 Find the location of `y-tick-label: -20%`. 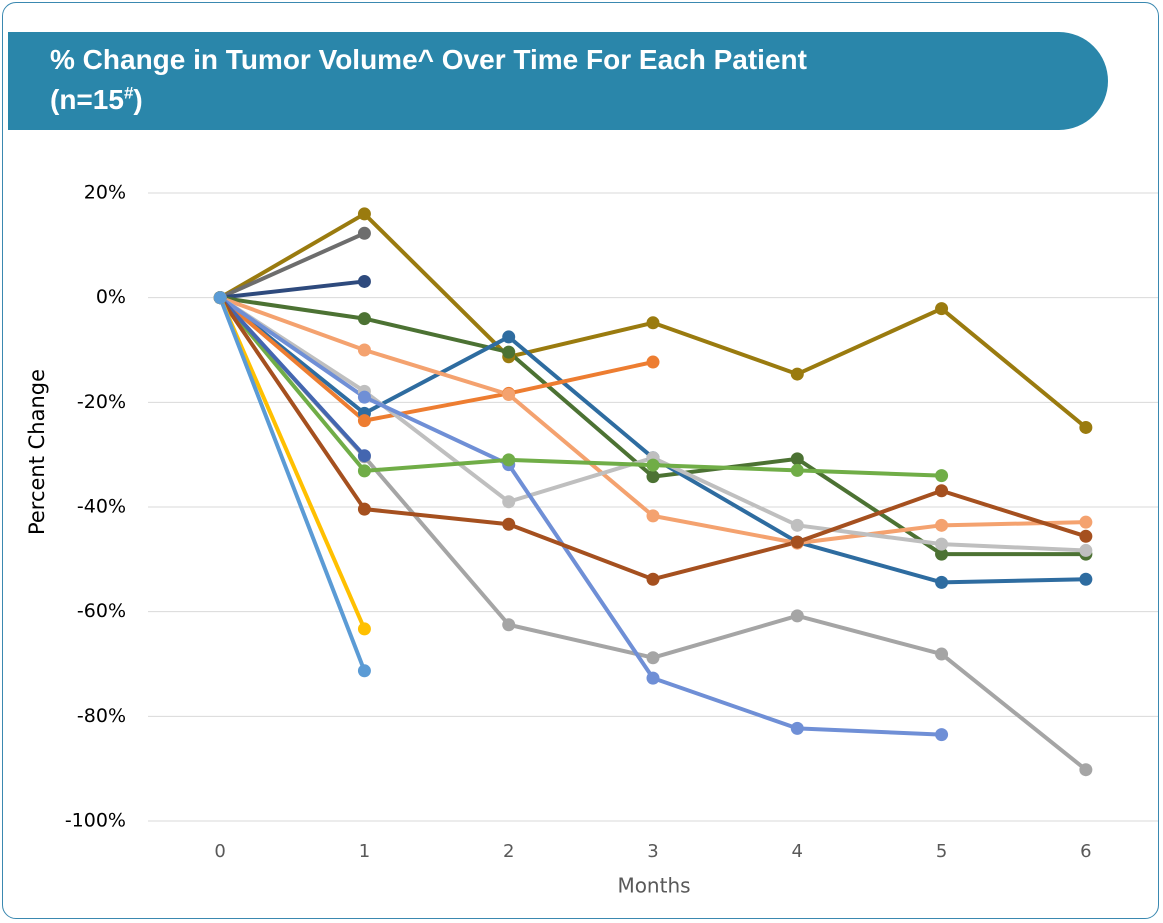

y-tick-label: -20% is located at coordinates (101, 402).